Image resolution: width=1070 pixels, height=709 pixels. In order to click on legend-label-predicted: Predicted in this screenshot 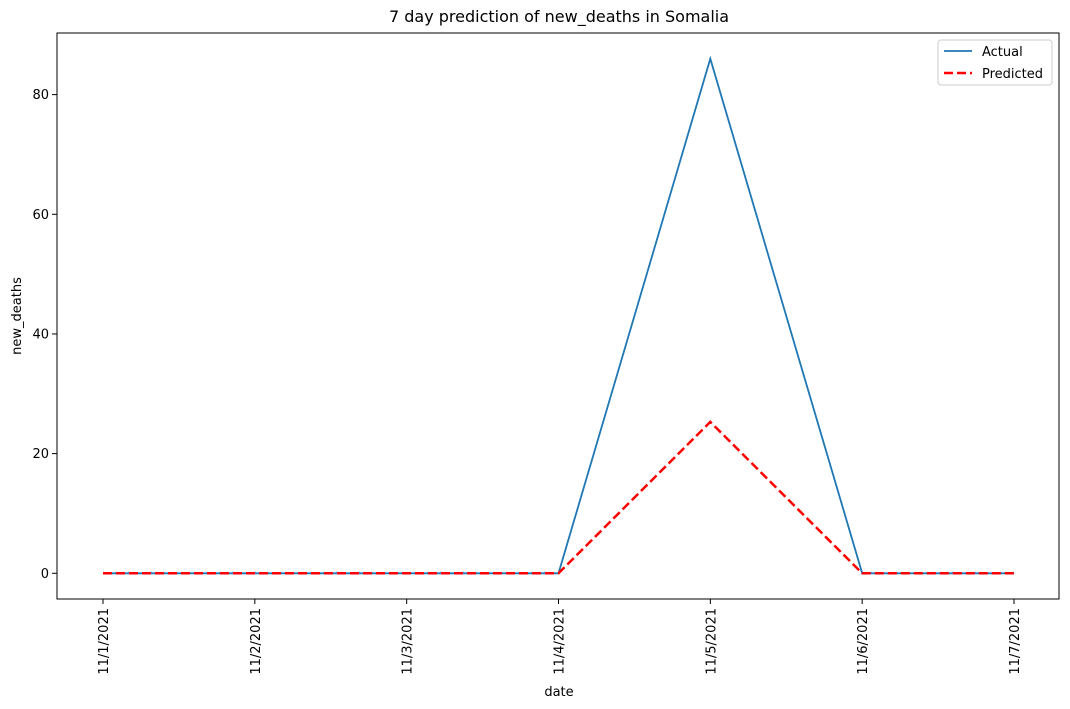, I will do `click(1012, 74)`.